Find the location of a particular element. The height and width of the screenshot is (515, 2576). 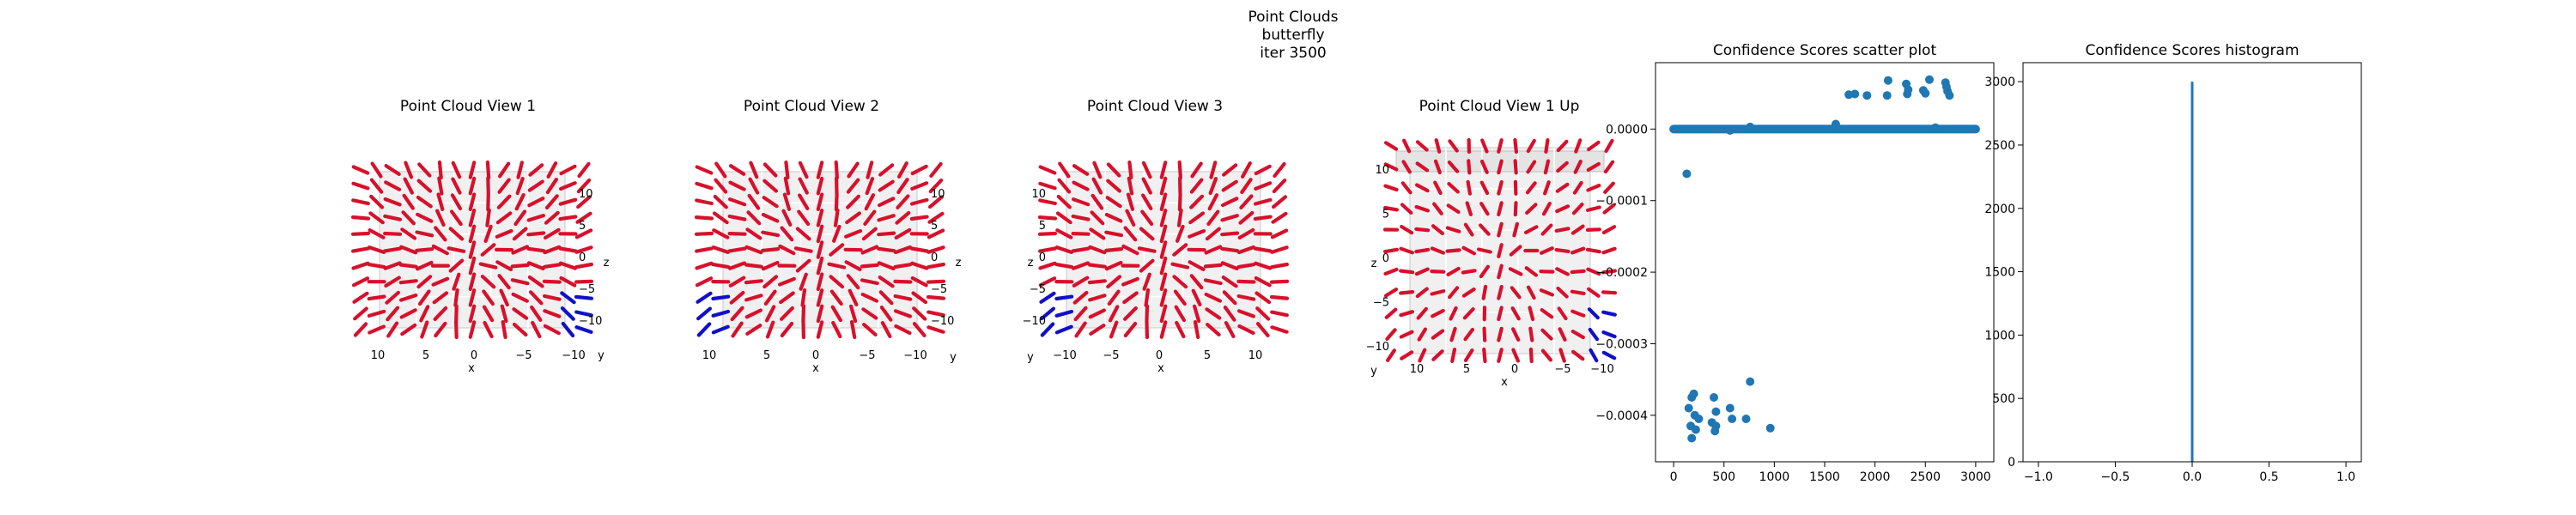

z-tick-label: −5 is located at coordinates (939, 289).